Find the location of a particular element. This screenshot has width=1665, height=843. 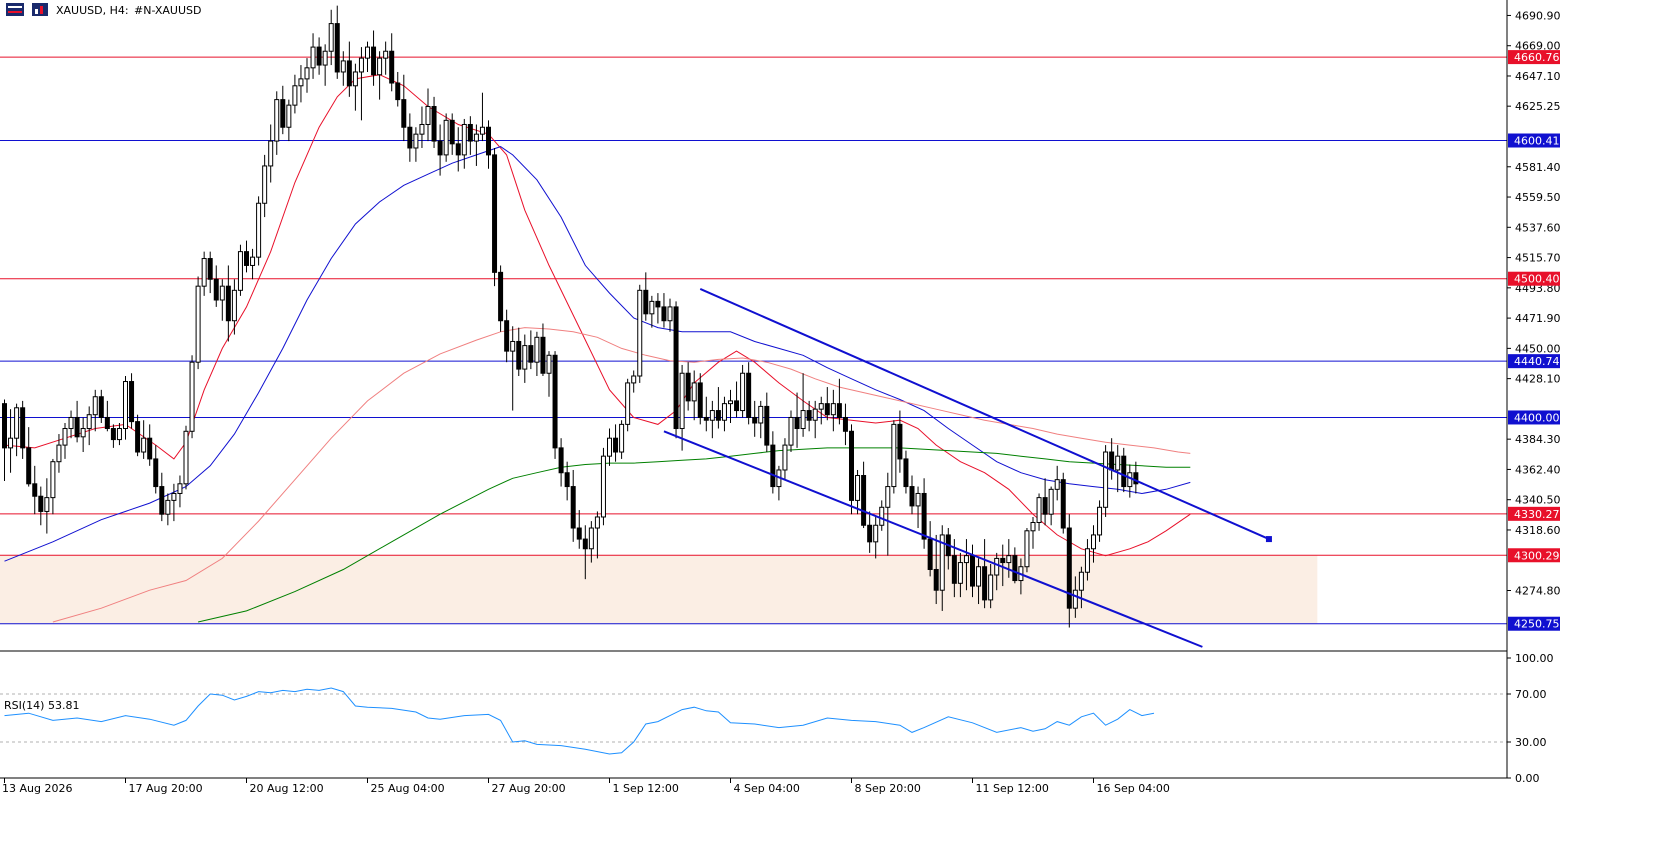

flag-icon is located at coordinates (15, 9).